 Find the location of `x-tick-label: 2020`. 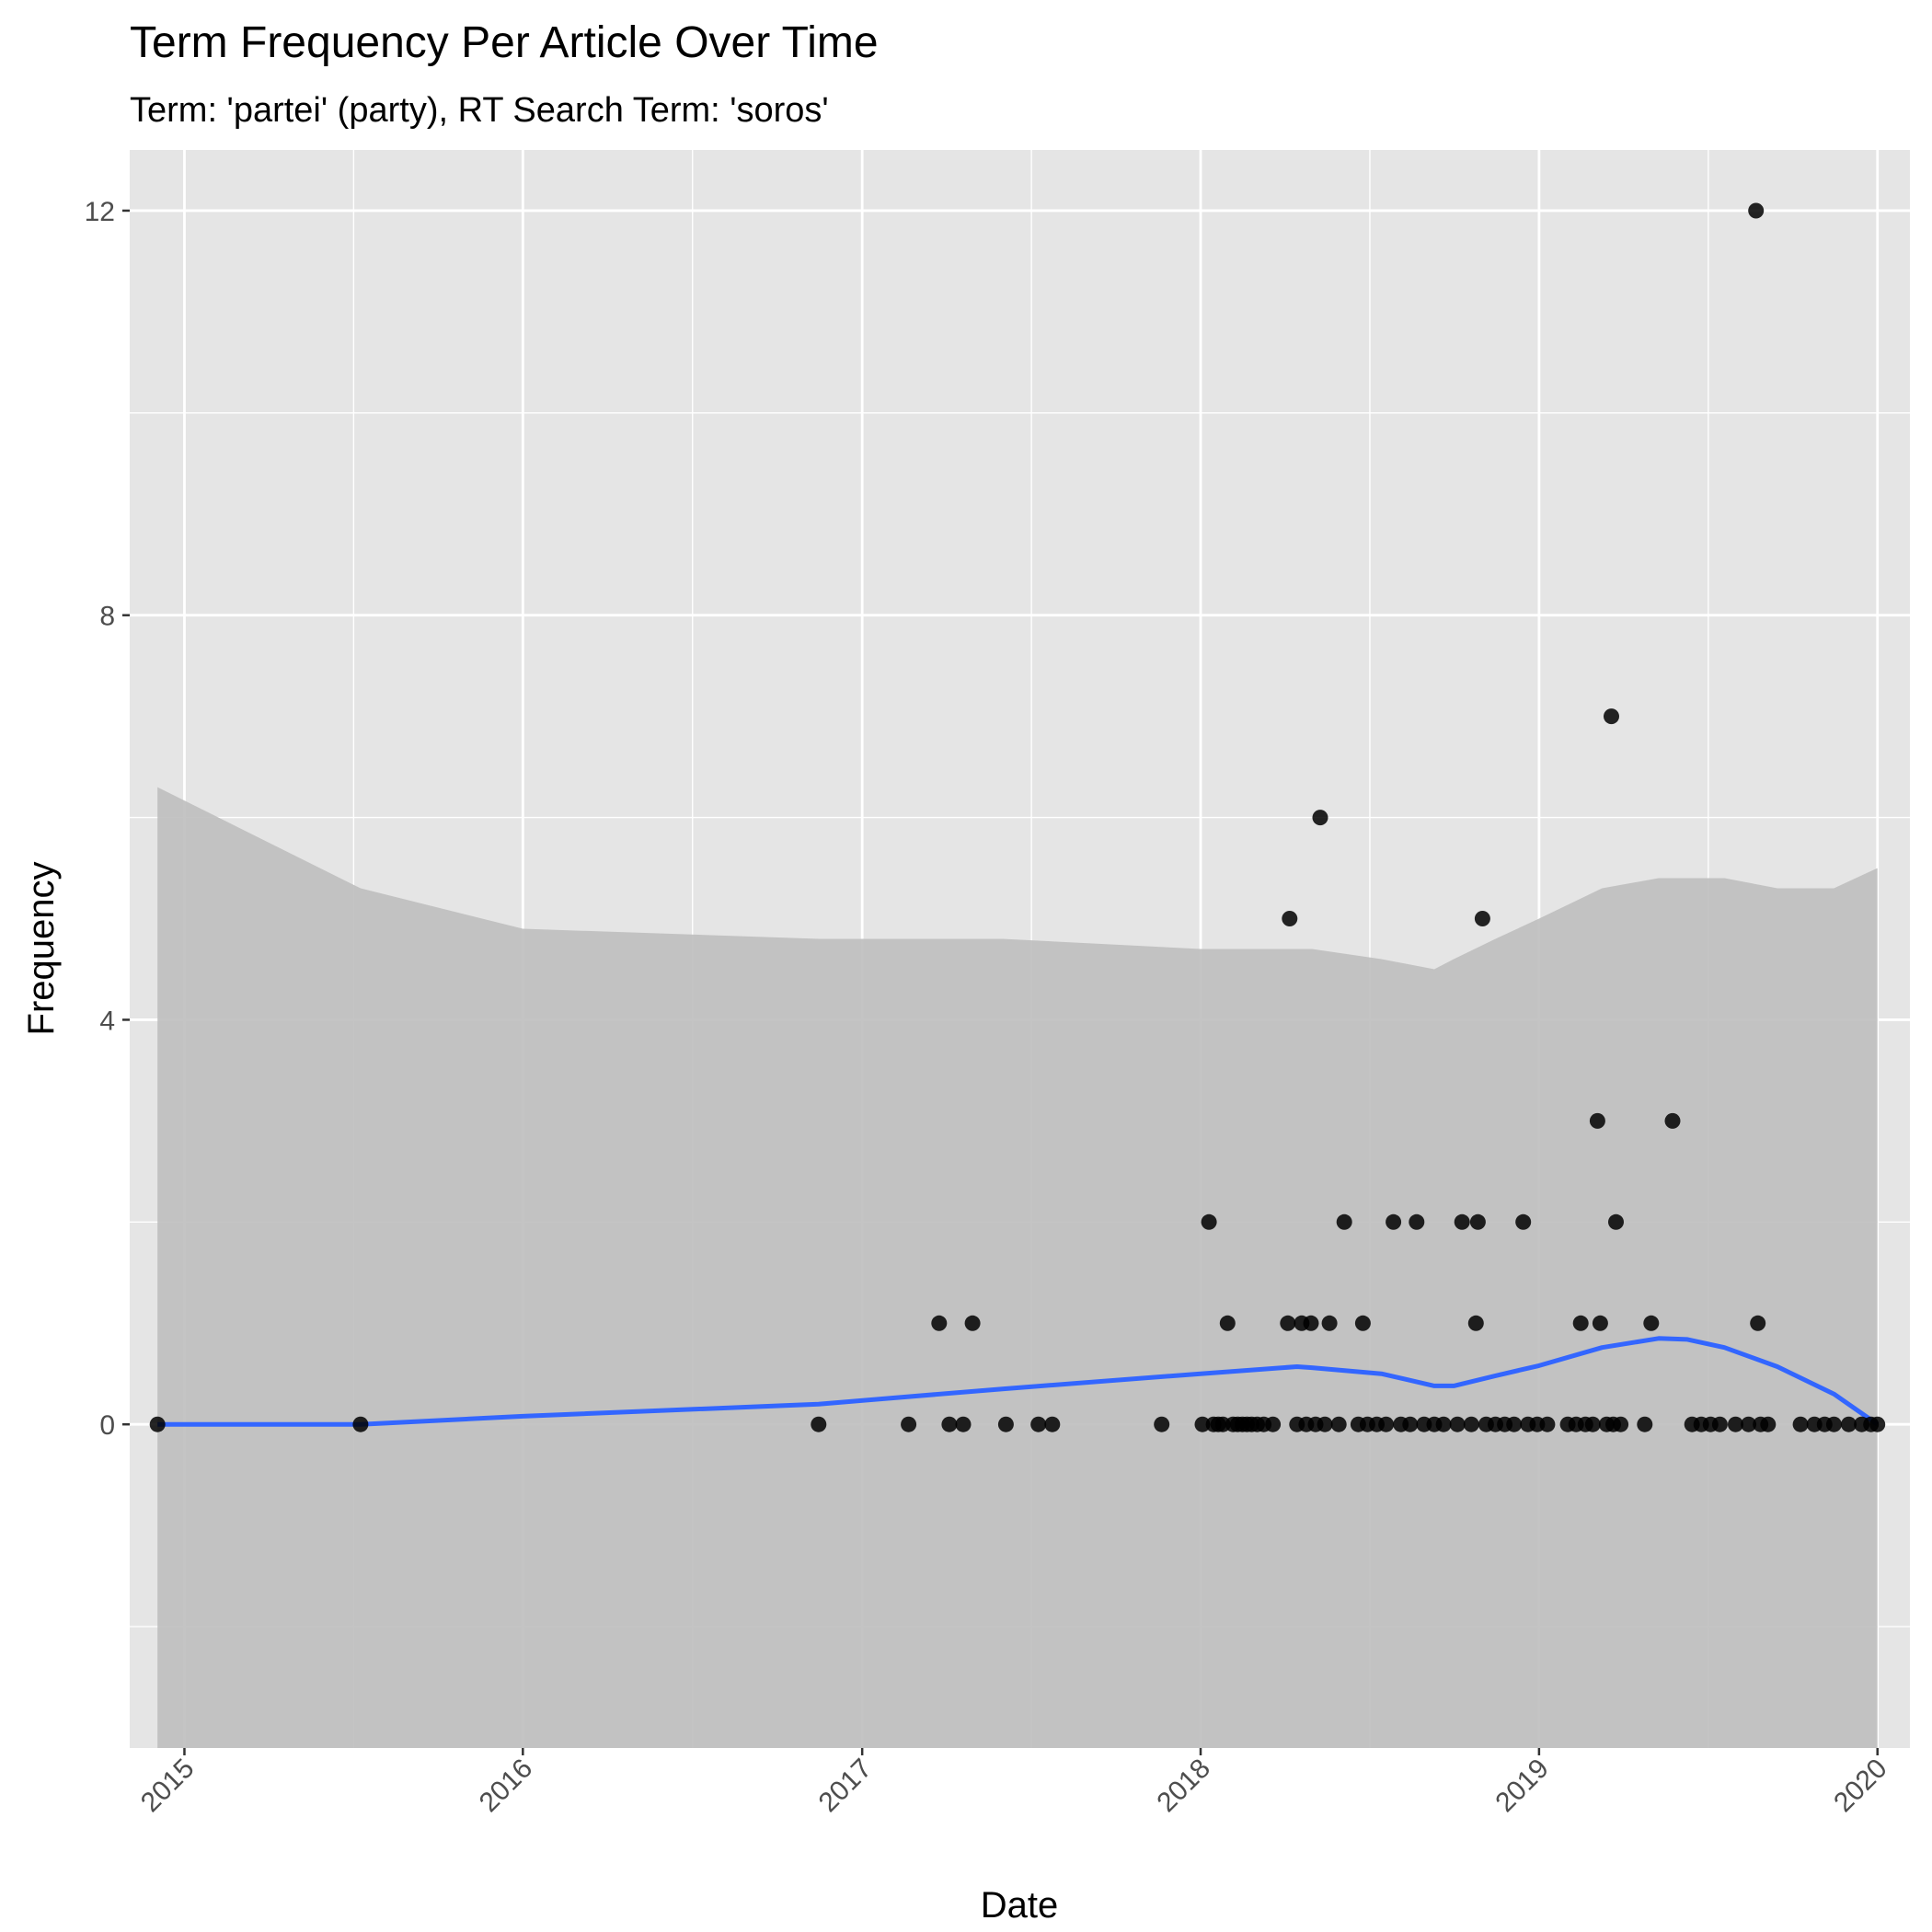

x-tick-label: 2020 is located at coordinates (1860, 1786).